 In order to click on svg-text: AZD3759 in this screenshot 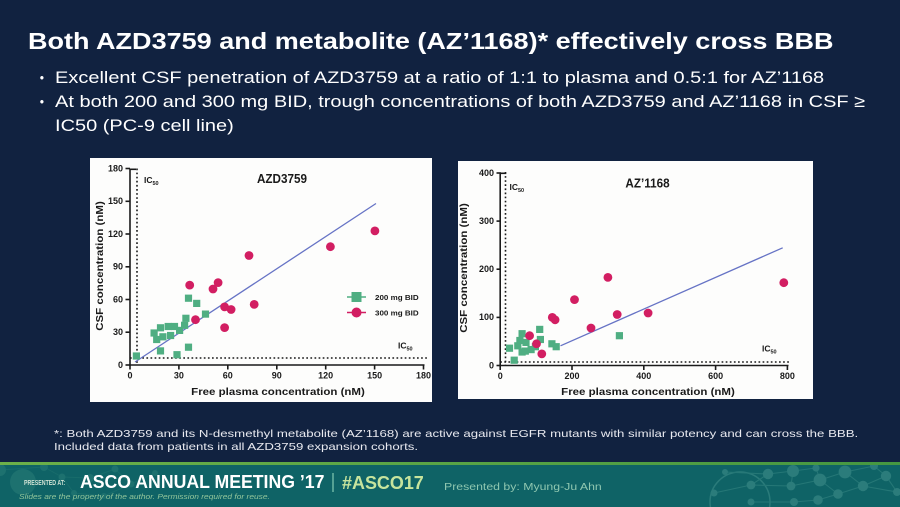, I will do `click(282, 178)`.